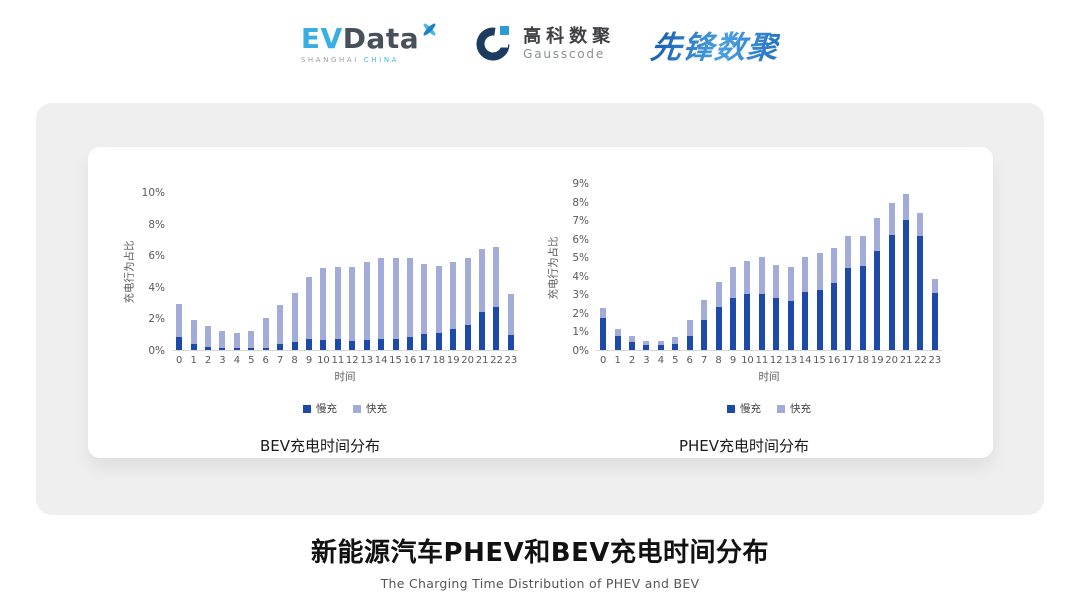 The height and width of the screenshot is (608, 1080). What do you see at coordinates (569, 44) in the screenshot?
I see `gausscode-text: 高科数聚 Gausscode` at bounding box center [569, 44].